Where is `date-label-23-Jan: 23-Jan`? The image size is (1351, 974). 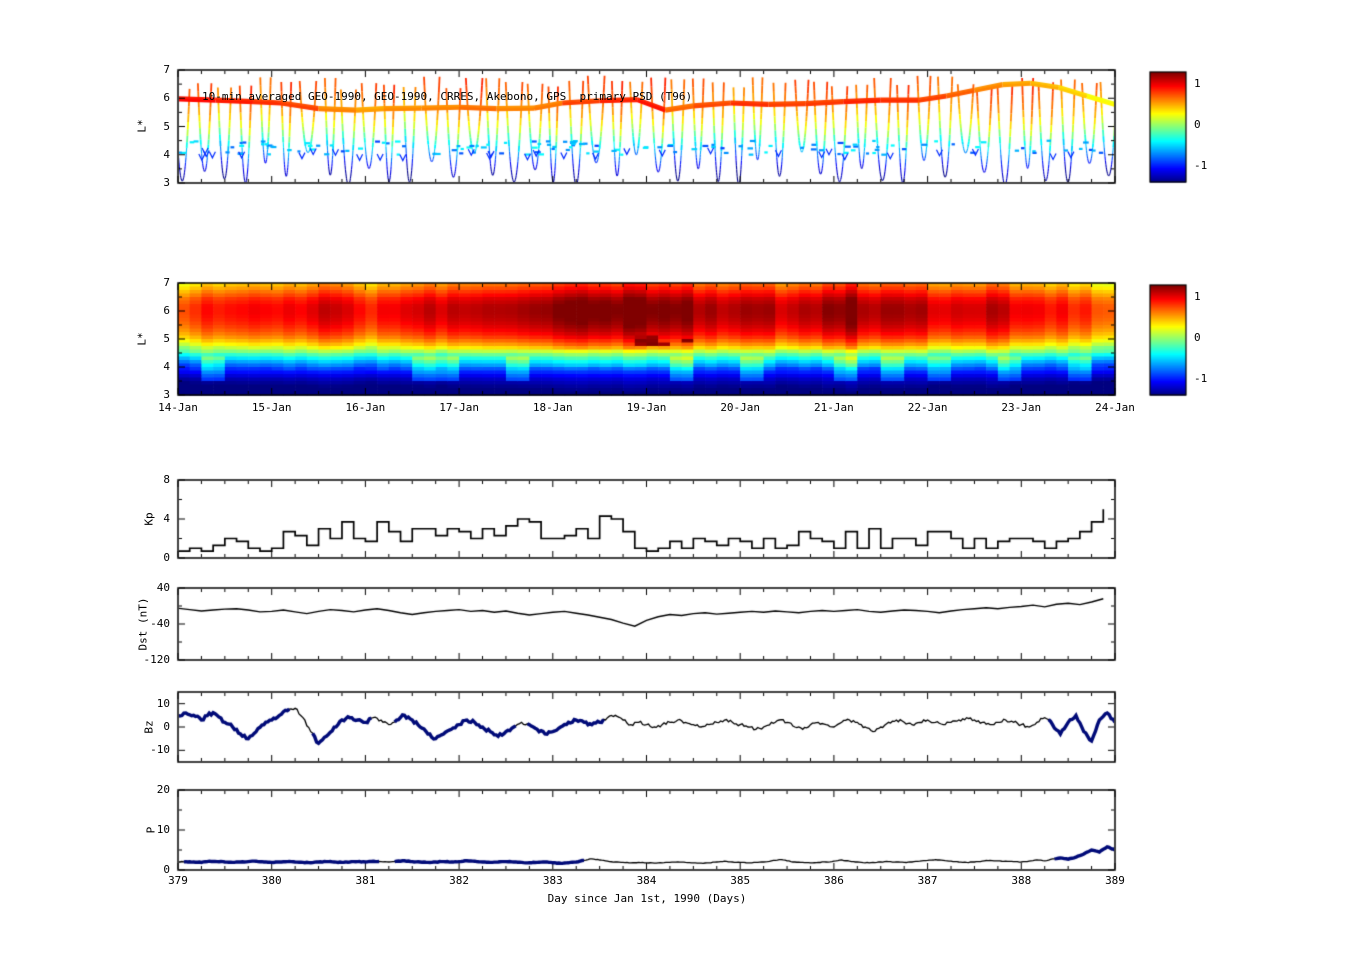
date-label-23-Jan: 23-Jan is located at coordinates (1021, 407).